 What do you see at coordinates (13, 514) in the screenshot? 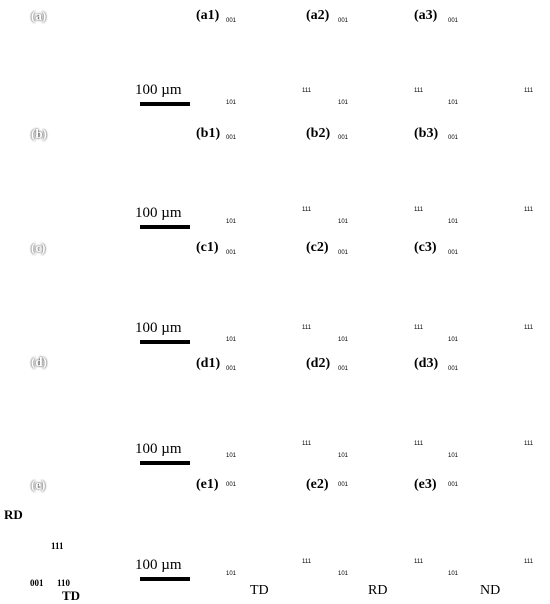
I see `legend-axis-rd: RD` at bounding box center [13, 514].